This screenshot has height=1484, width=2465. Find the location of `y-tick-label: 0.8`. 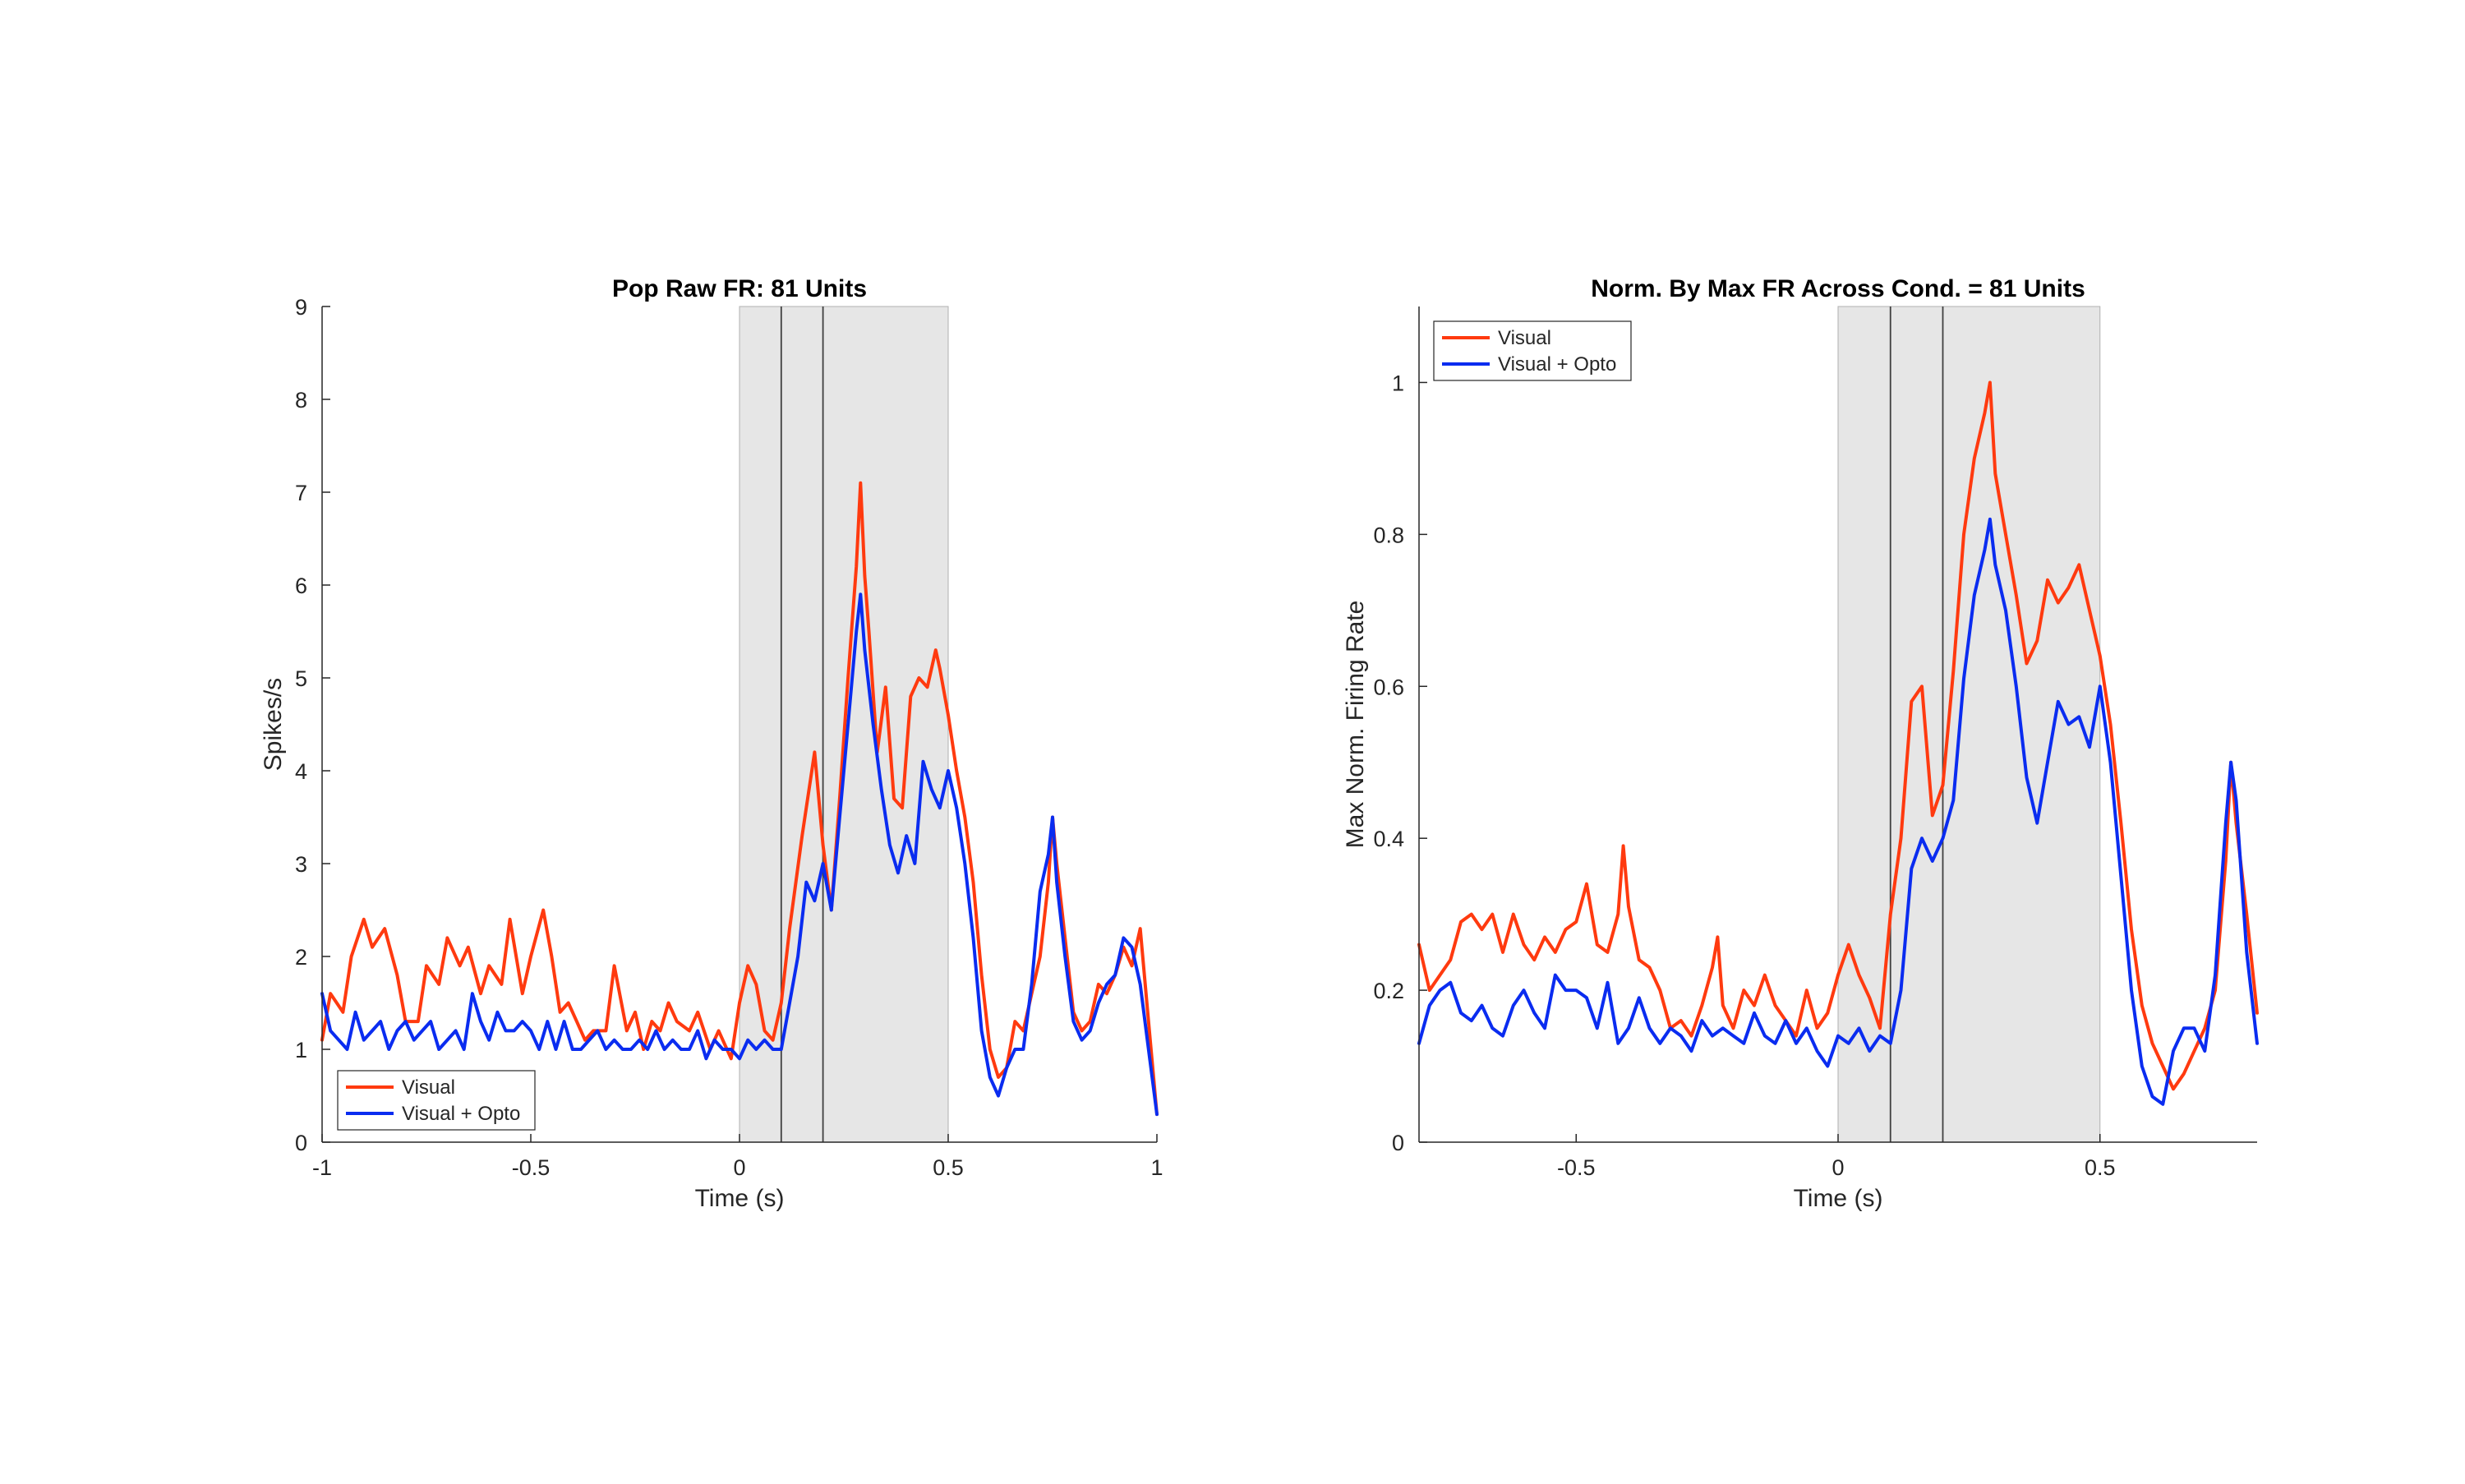

y-tick-label: 0.8 is located at coordinates (1389, 535).